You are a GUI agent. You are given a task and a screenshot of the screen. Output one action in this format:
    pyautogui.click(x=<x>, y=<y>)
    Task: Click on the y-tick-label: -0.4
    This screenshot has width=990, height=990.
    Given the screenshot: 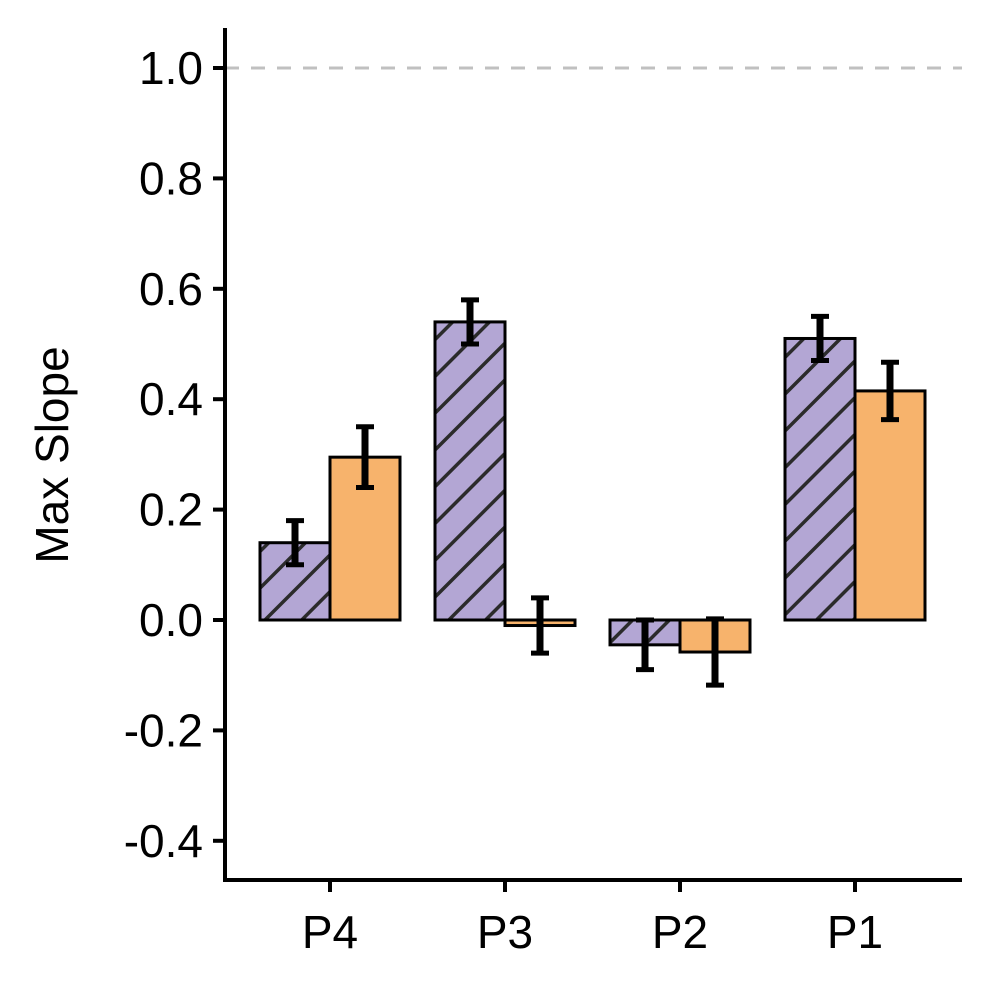 What is the action you would take?
    pyautogui.click(x=163, y=841)
    